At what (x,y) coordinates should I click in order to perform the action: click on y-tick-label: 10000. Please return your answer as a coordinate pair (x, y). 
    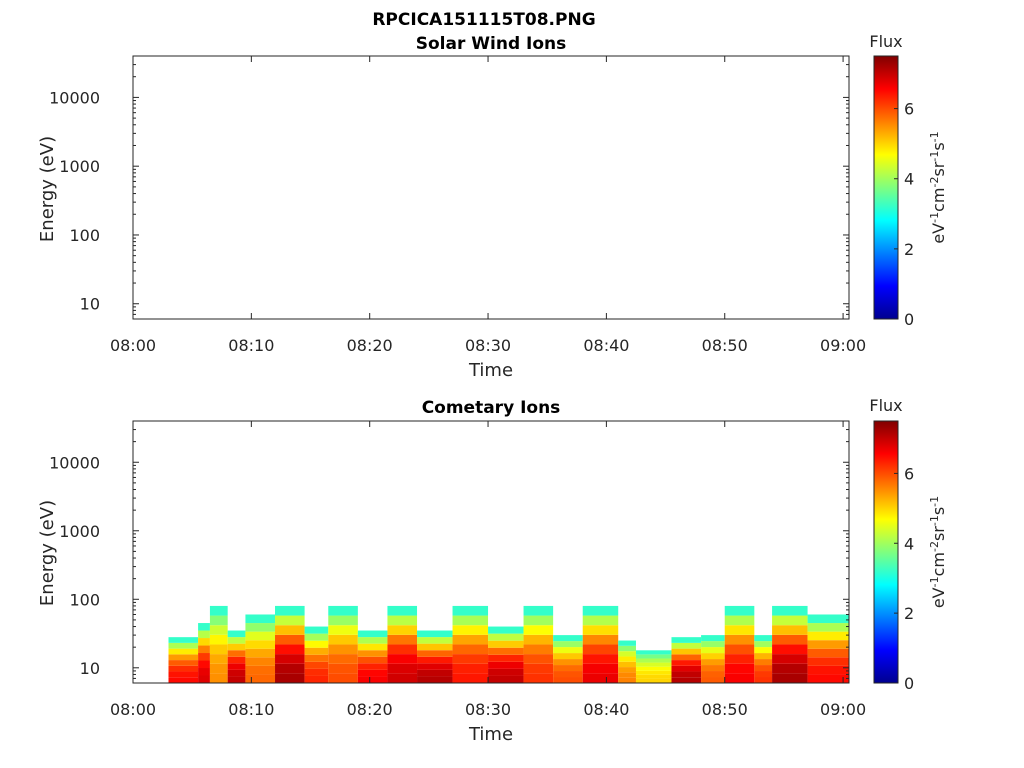
    Looking at the image, I should click on (74, 462).